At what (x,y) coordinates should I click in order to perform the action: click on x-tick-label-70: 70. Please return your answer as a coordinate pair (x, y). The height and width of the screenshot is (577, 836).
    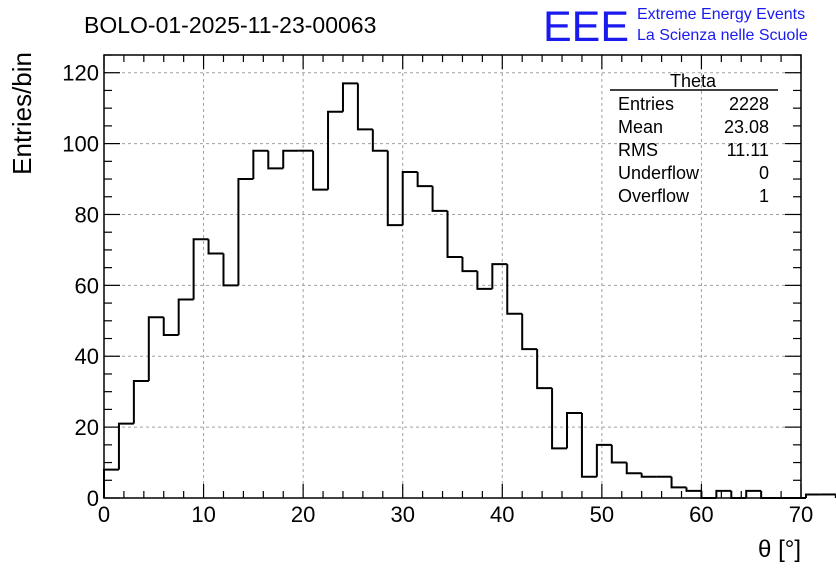
    Looking at the image, I should click on (801, 514).